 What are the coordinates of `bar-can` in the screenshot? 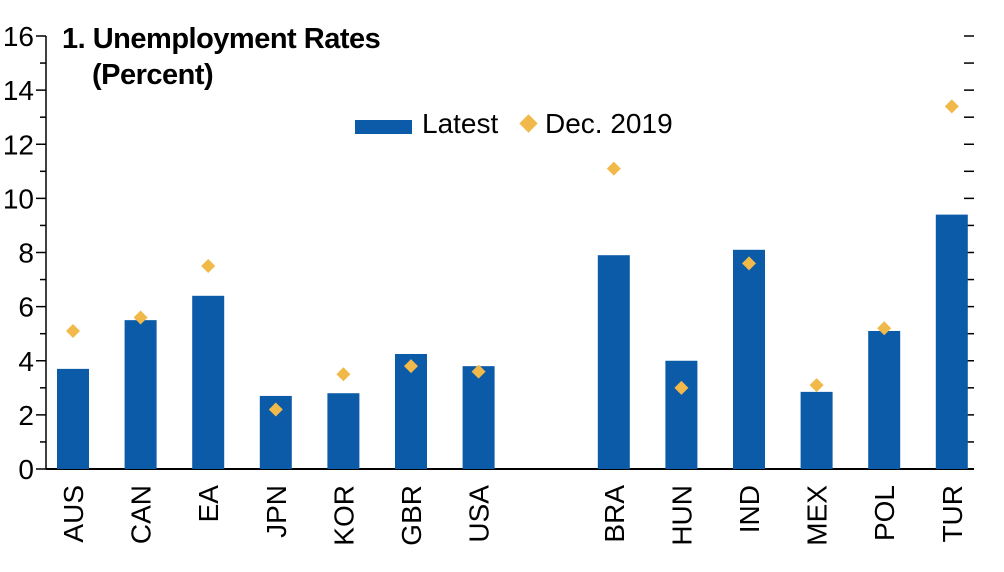 It's located at (140, 394).